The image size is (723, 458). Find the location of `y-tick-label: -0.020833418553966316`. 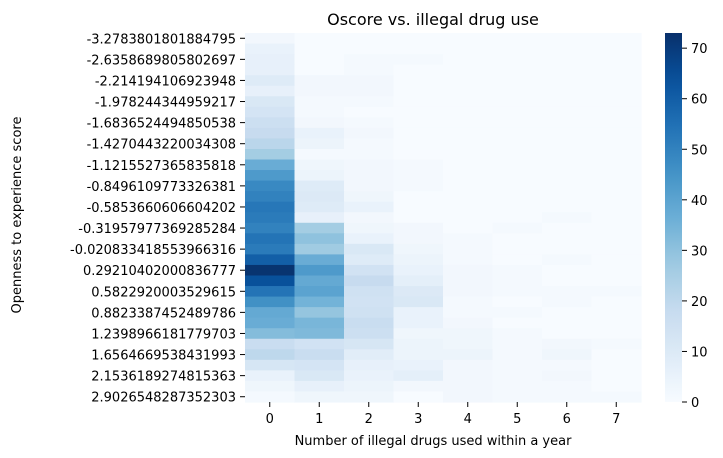

y-tick-label: -0.020833418553966316 is located at coordinates (153, 250).